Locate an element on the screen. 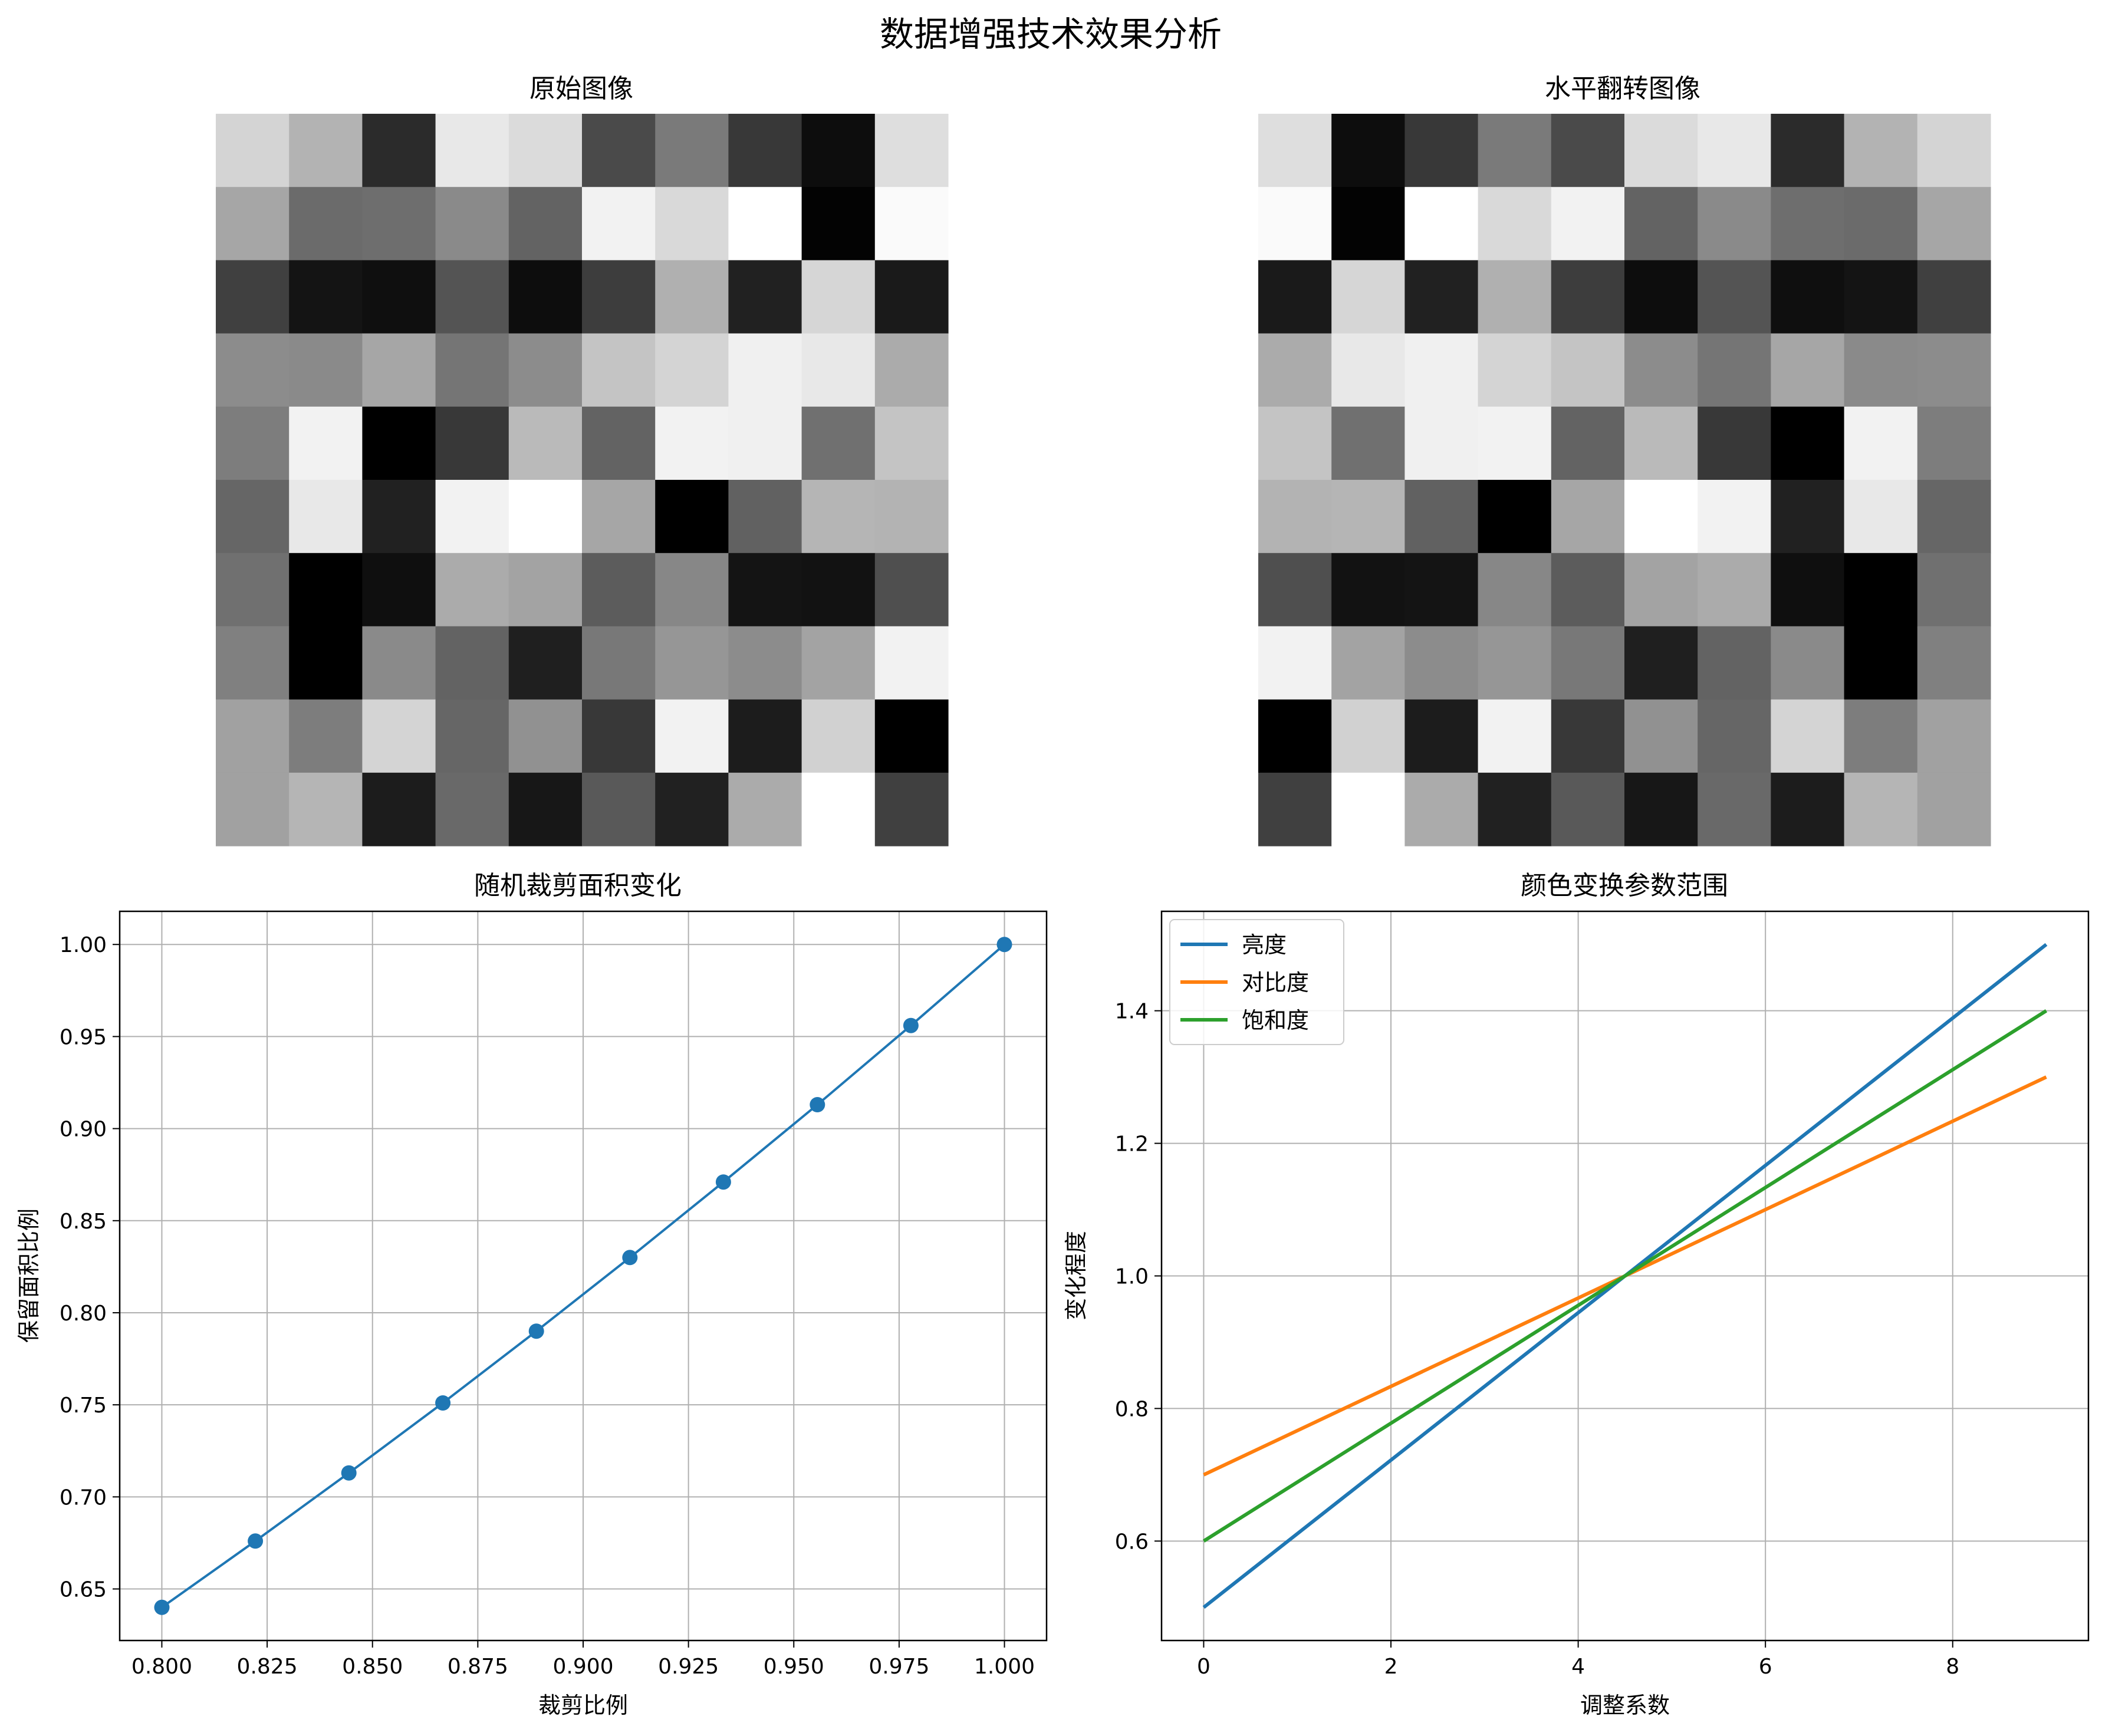 This screenshot has width=2102, height=1736. x-tick-label: 0.875 is located at coordinates (478, 1667).